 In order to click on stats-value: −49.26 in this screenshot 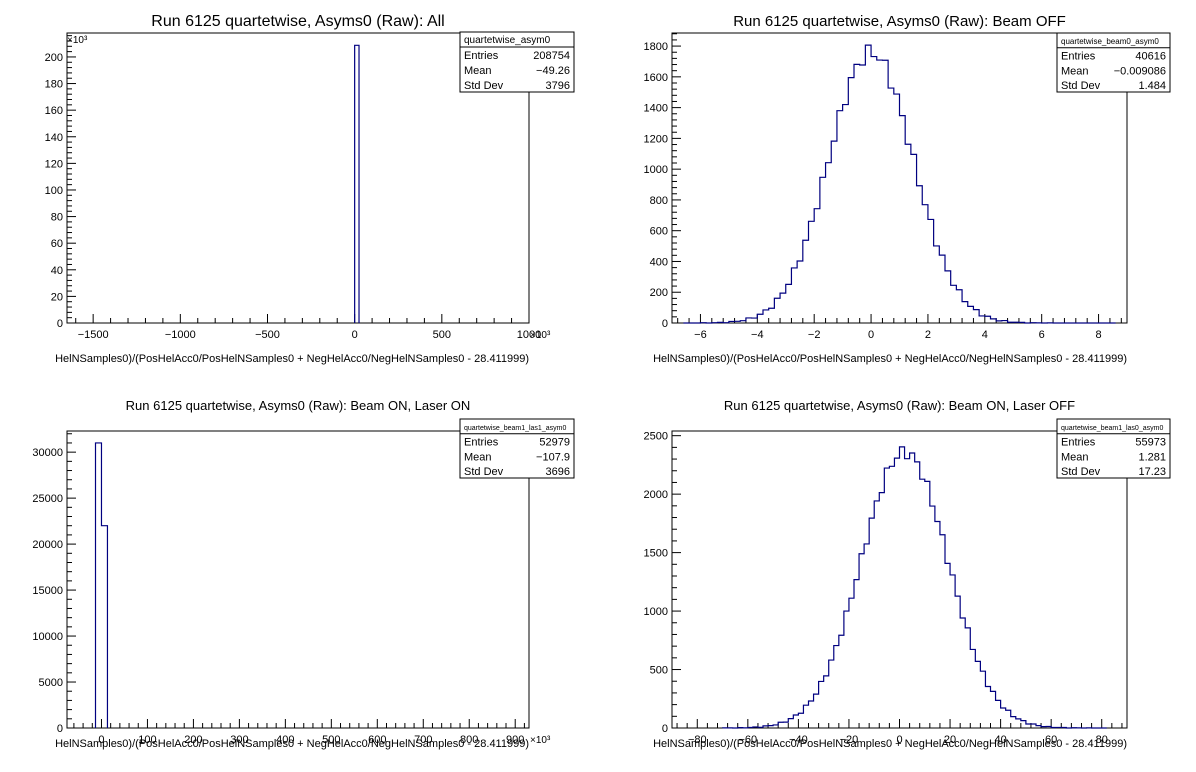, I will do `click(553, 71)`.